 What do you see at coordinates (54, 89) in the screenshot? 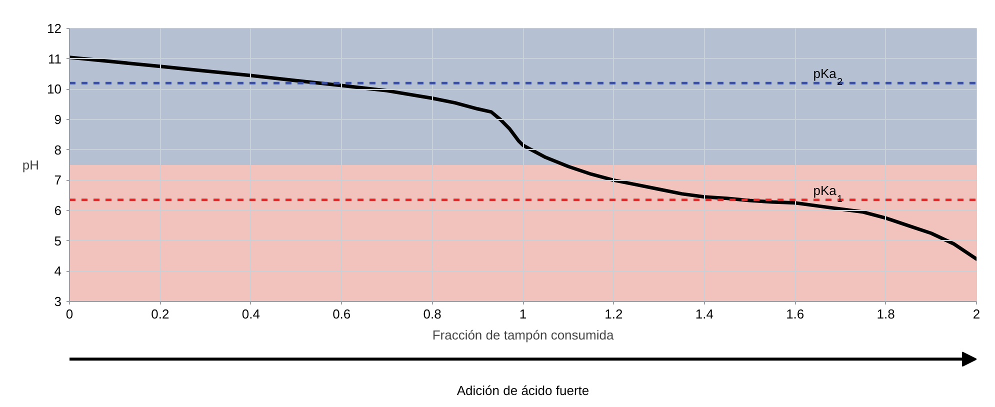
I see `y-tick-label: 10` at bounding box center [54, 89].